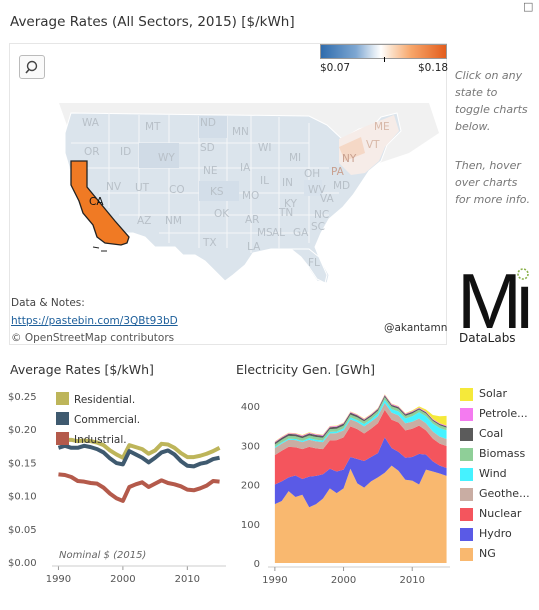  I want to click on state-label-ms: MS, so click(265, 233).